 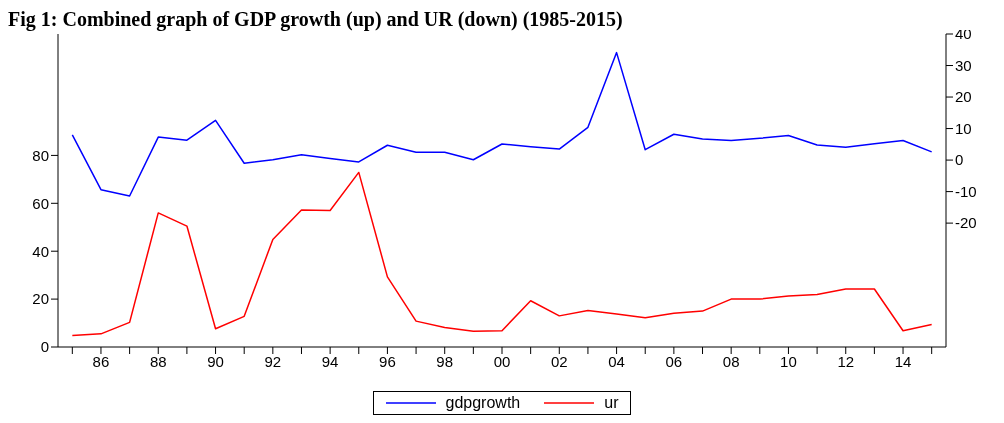 I want to click on x-tick-label: 02, so click(x=559, y=361).